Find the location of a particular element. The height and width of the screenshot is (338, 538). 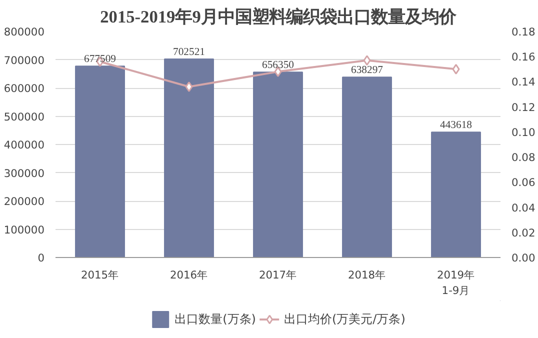

legend-label: 出口均价(万美元/万条) is located at coordinates (345, 319).